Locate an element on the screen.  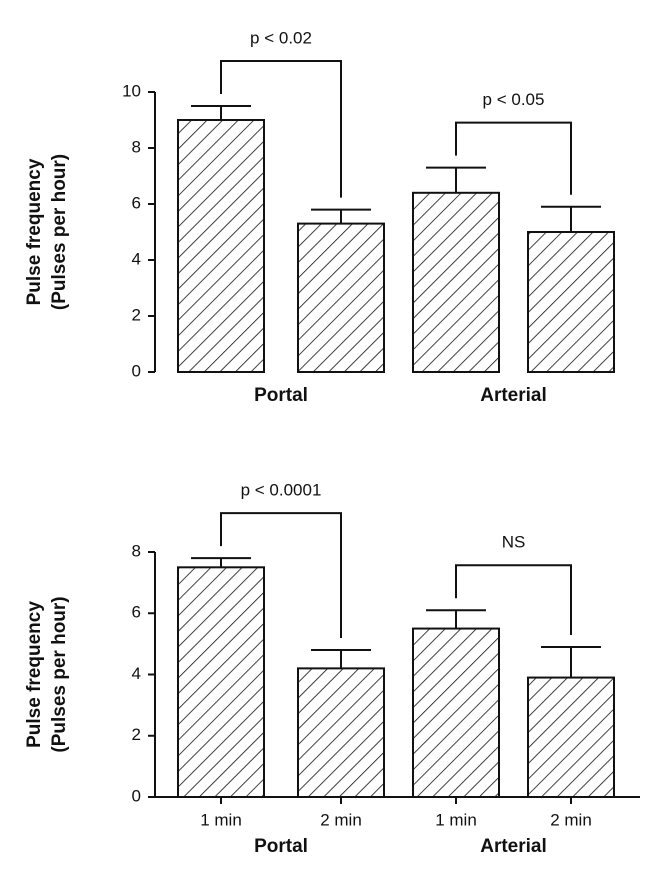
y-tick-label: 10 is located at coordinates (131, 90).